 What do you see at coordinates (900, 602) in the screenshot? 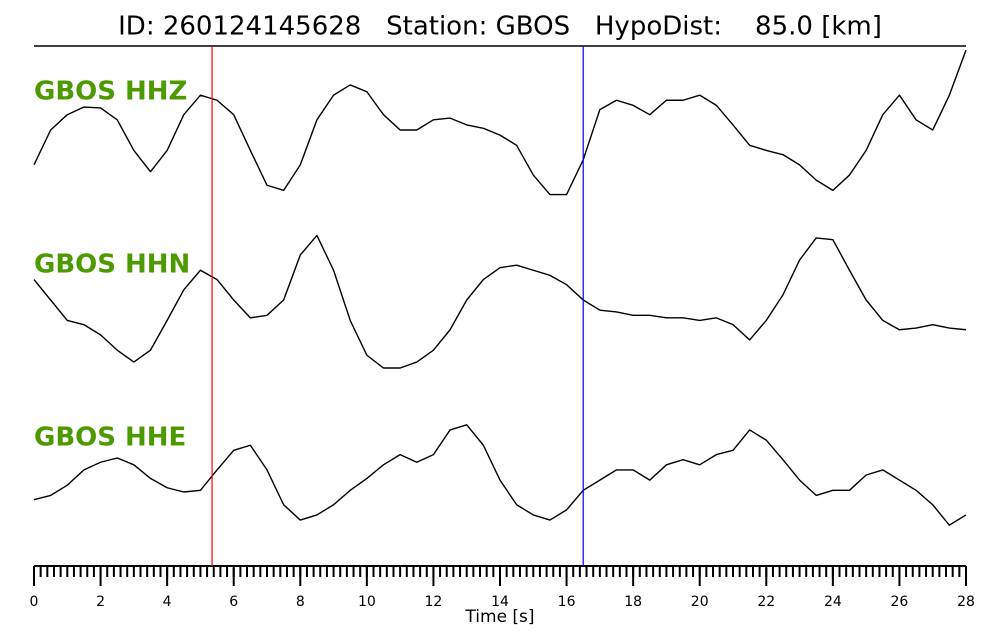
I see `x-tick-label: 26` at bounding box center [900, 602].